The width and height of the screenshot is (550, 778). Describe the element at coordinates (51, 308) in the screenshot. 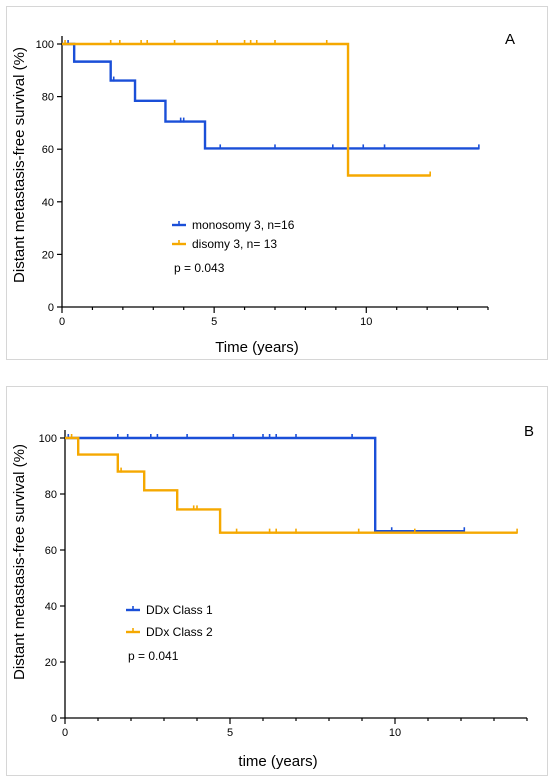

I see `panel-a-y-tick-label: 0` at that location.